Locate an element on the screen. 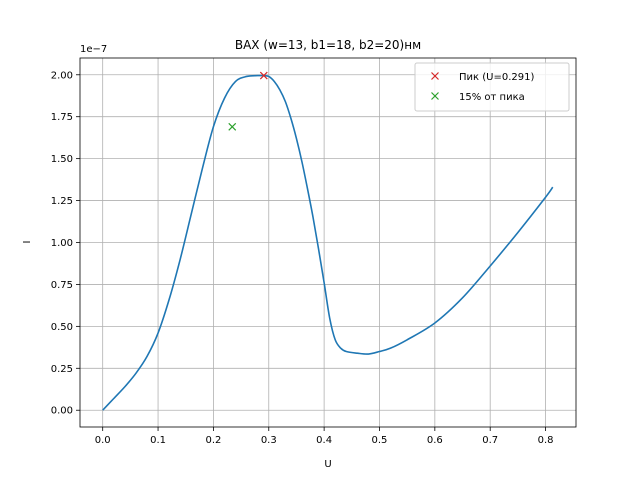  legend-label: 15% от пика is located at coordinates (492, 97).